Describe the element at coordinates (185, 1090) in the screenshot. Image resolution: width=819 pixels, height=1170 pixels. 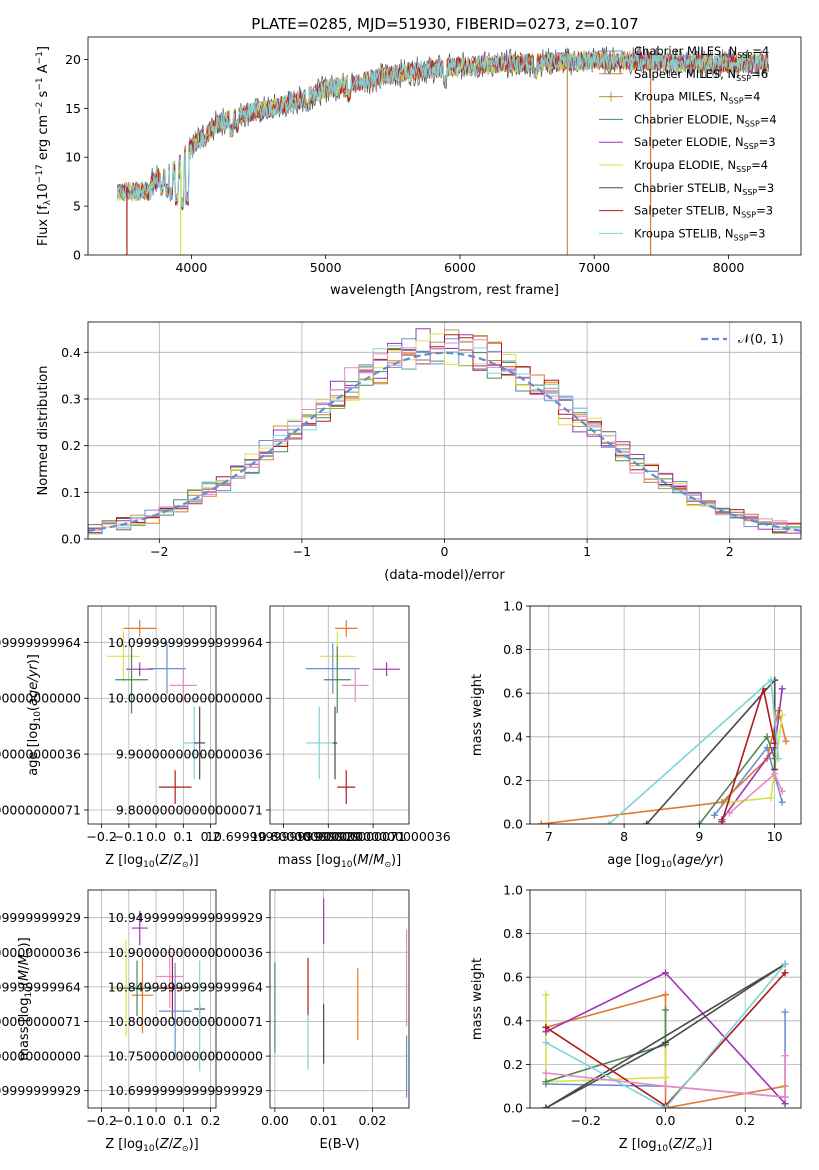
I see `mass_vs_ebv-ytick-label: 10.69999999999999929` at that location.